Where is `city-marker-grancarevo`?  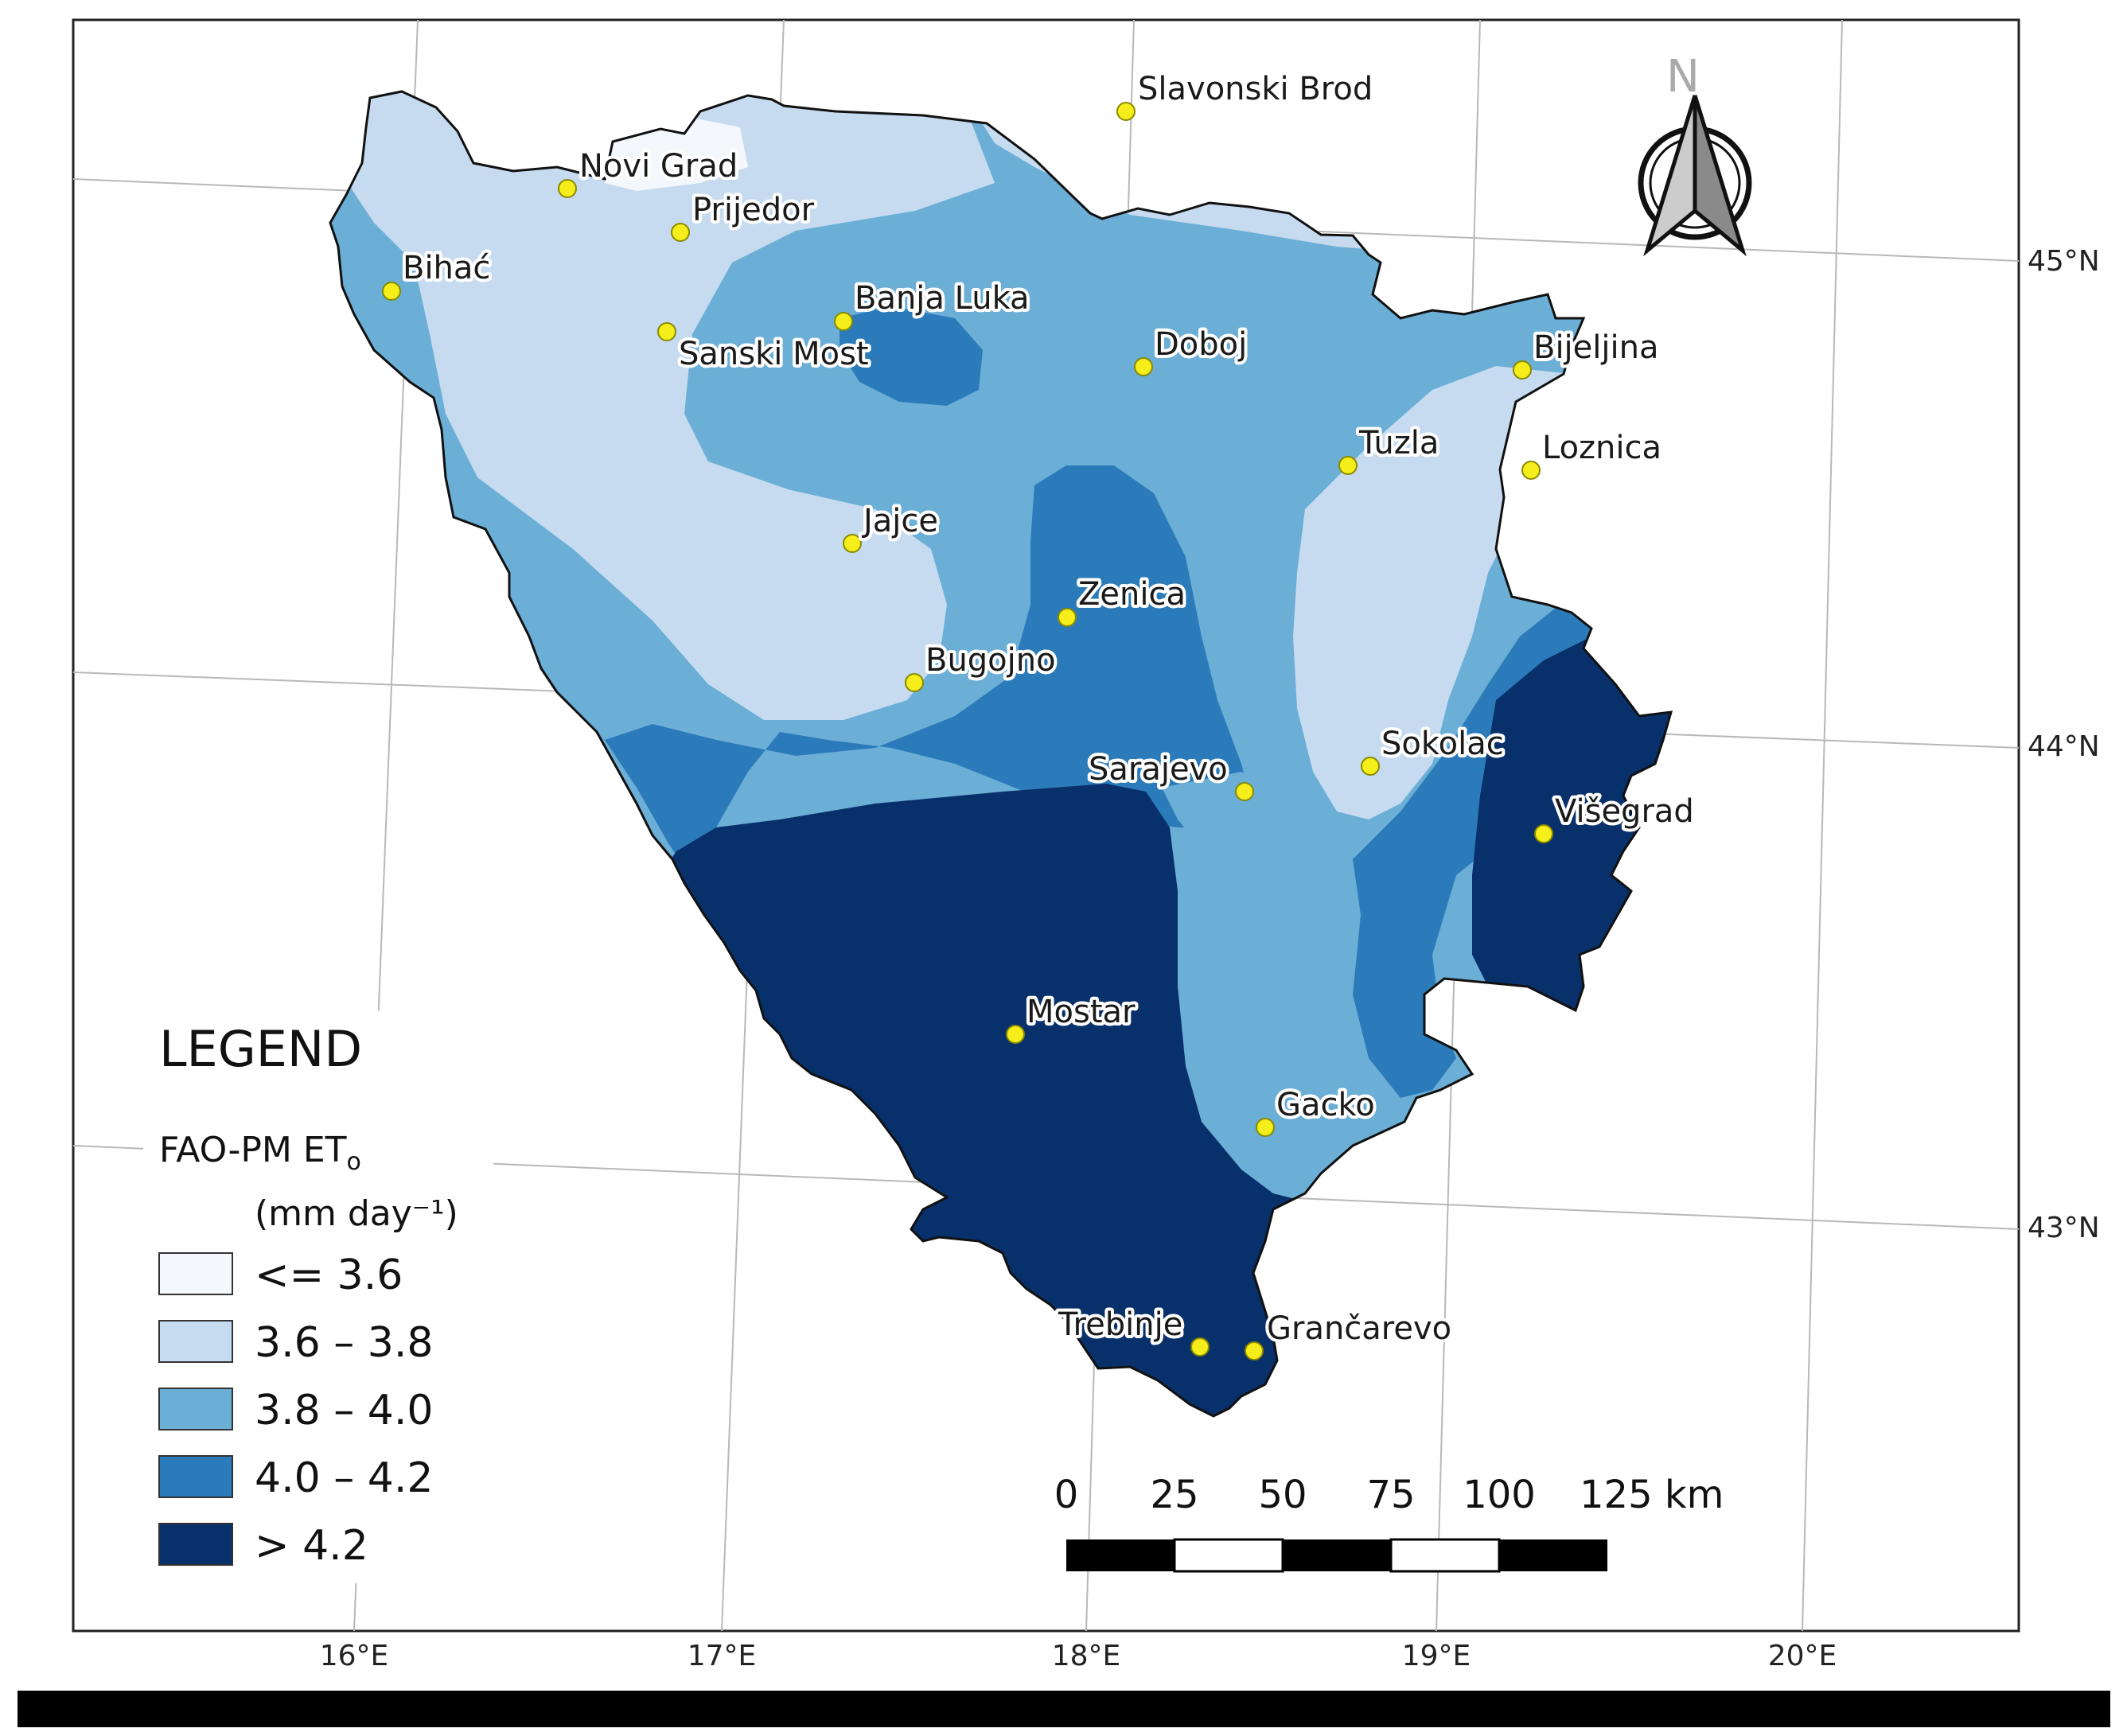
city-marker-grancarevo is located at coordinates (1254, 1350).